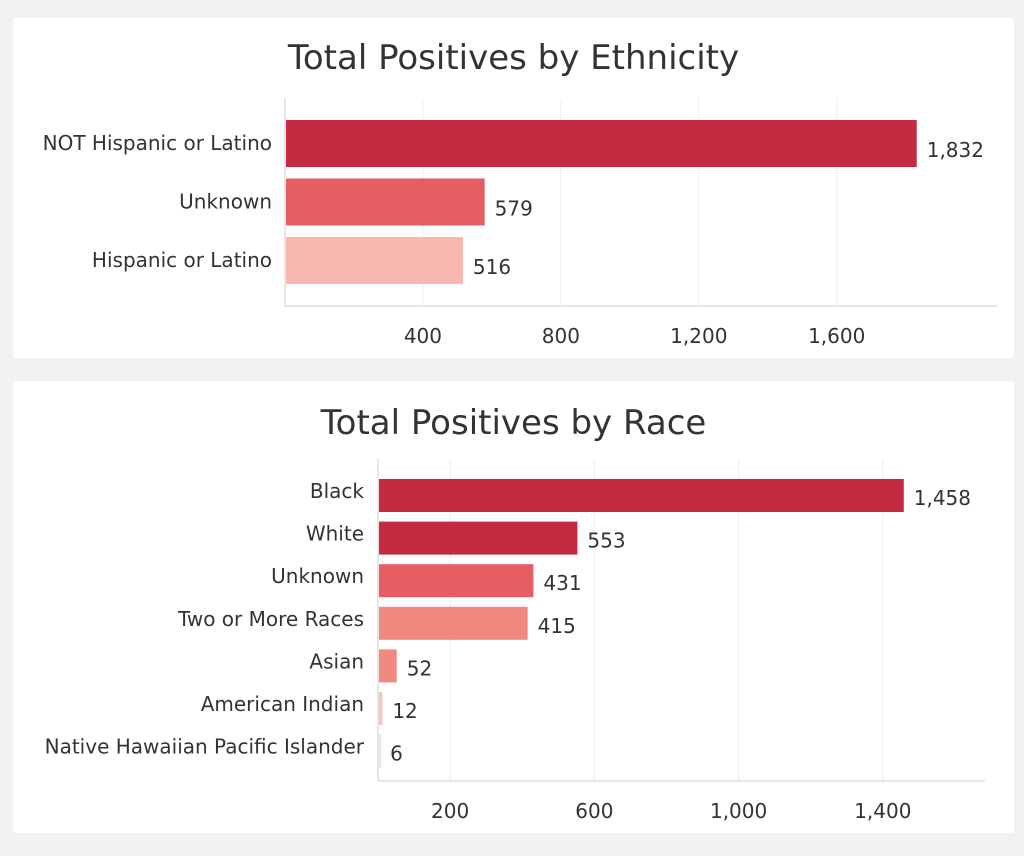  Describe the element at coordinates (423, 336) in the screenshot. I see `x-tick-label: 400` at that location.